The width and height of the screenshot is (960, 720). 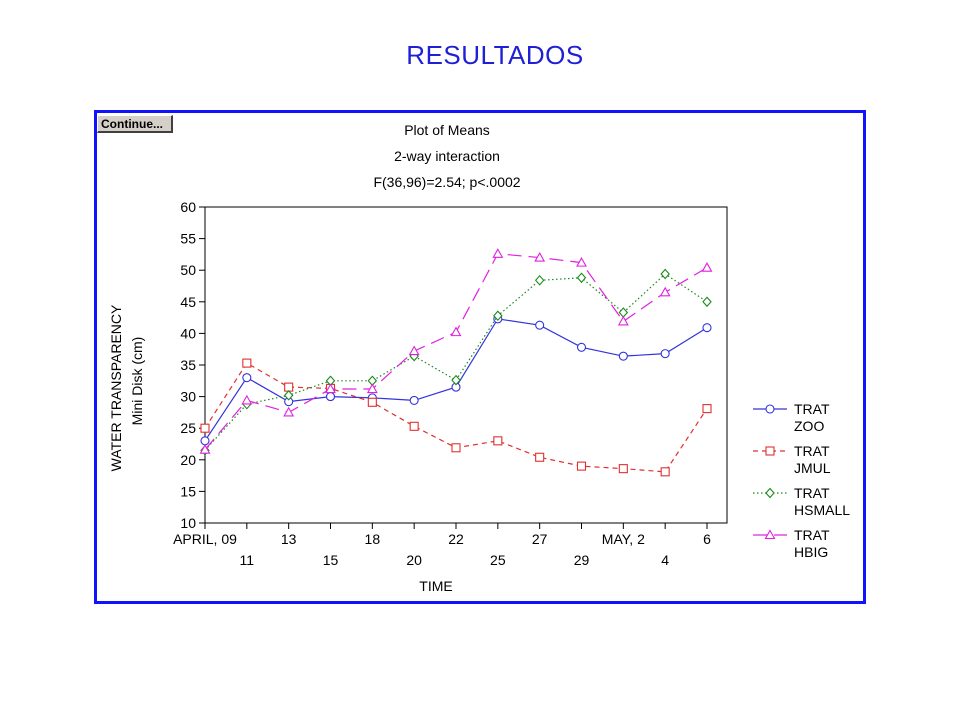 I want to click on x-axis-label: TIME, so click(x=435, y=586).